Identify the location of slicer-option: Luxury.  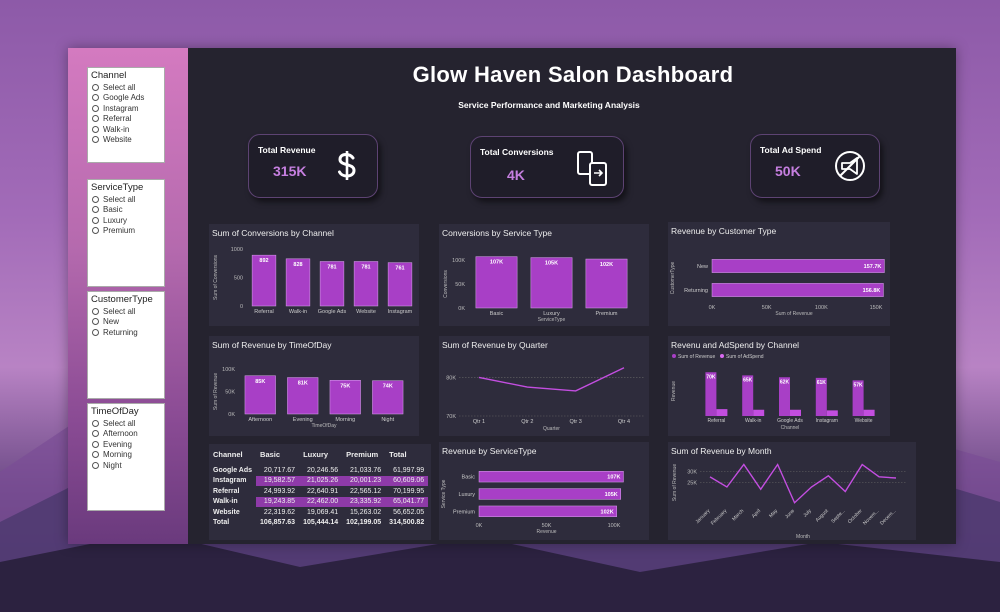
(126, 220).